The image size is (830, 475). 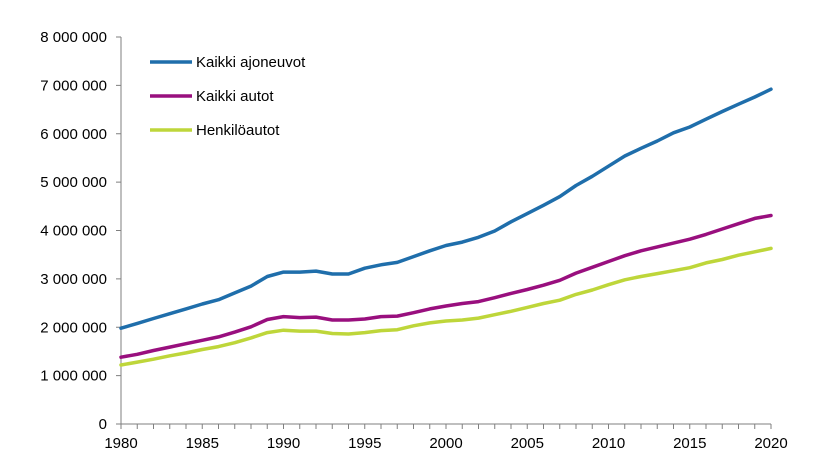 I want to click on x-tick-label: 2005, so click(x=527, y=443).